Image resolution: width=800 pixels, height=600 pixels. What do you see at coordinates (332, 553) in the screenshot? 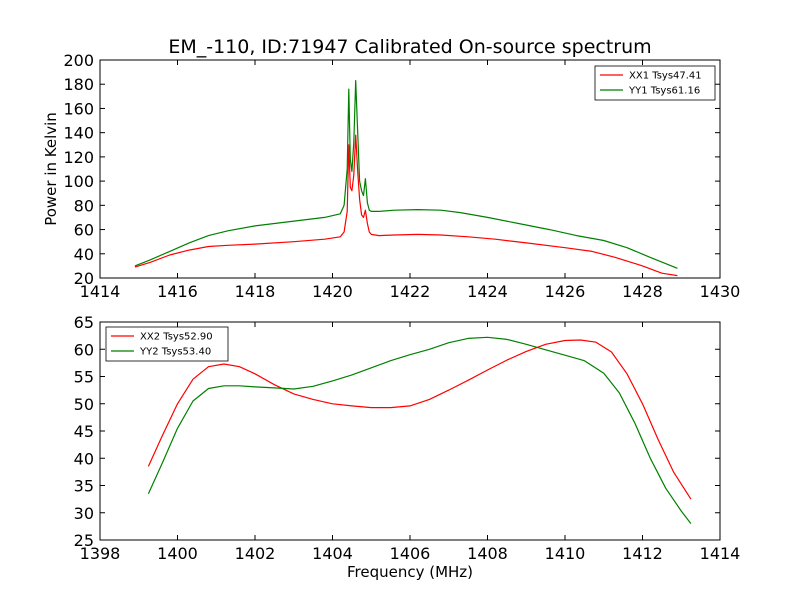
I see `bottom-x-tick-label: 1404` at bounding box center [332, 553].